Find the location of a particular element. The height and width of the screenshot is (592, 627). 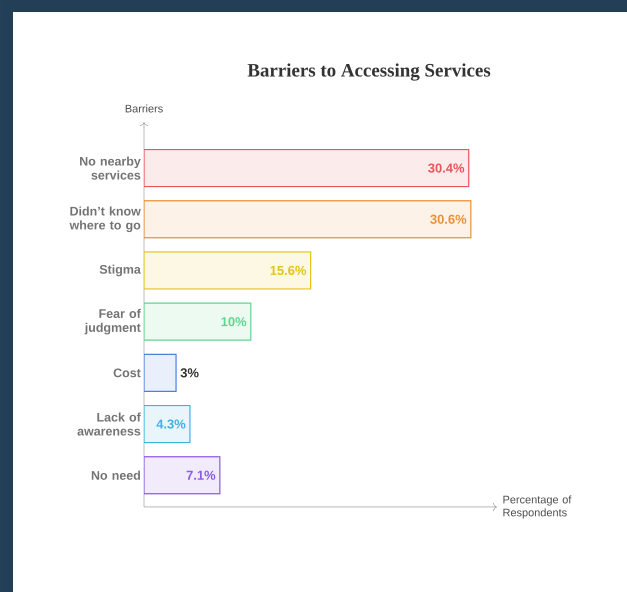

data-label: 3% is located at coordinates (189, 373).